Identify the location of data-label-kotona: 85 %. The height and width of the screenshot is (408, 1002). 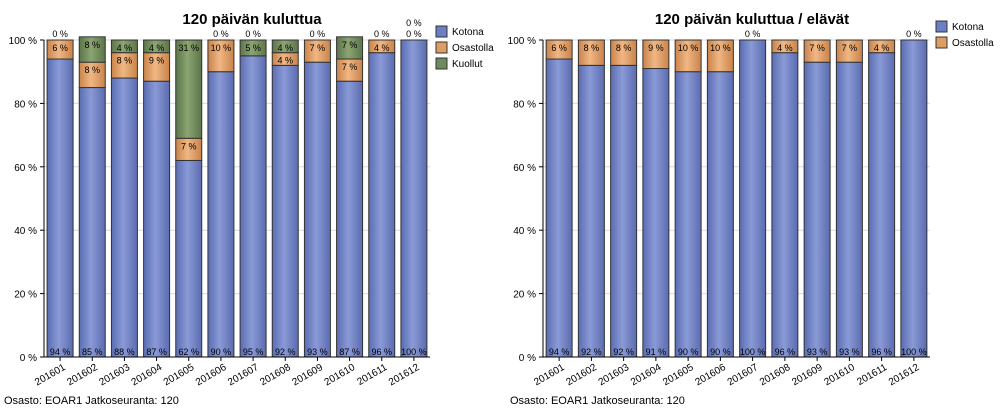
(92, 352).